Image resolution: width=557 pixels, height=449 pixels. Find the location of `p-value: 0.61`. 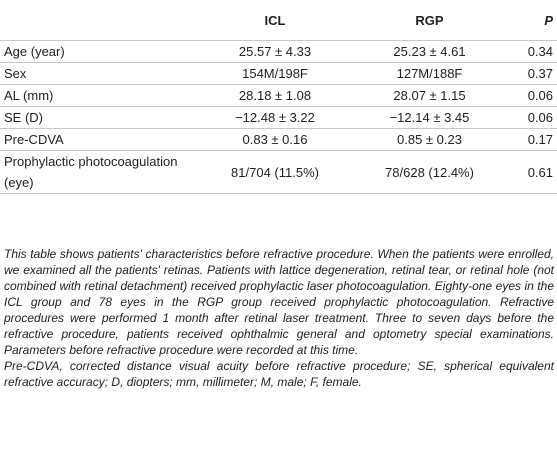

p-value: 0.61 is located at coordinates (532, 172).